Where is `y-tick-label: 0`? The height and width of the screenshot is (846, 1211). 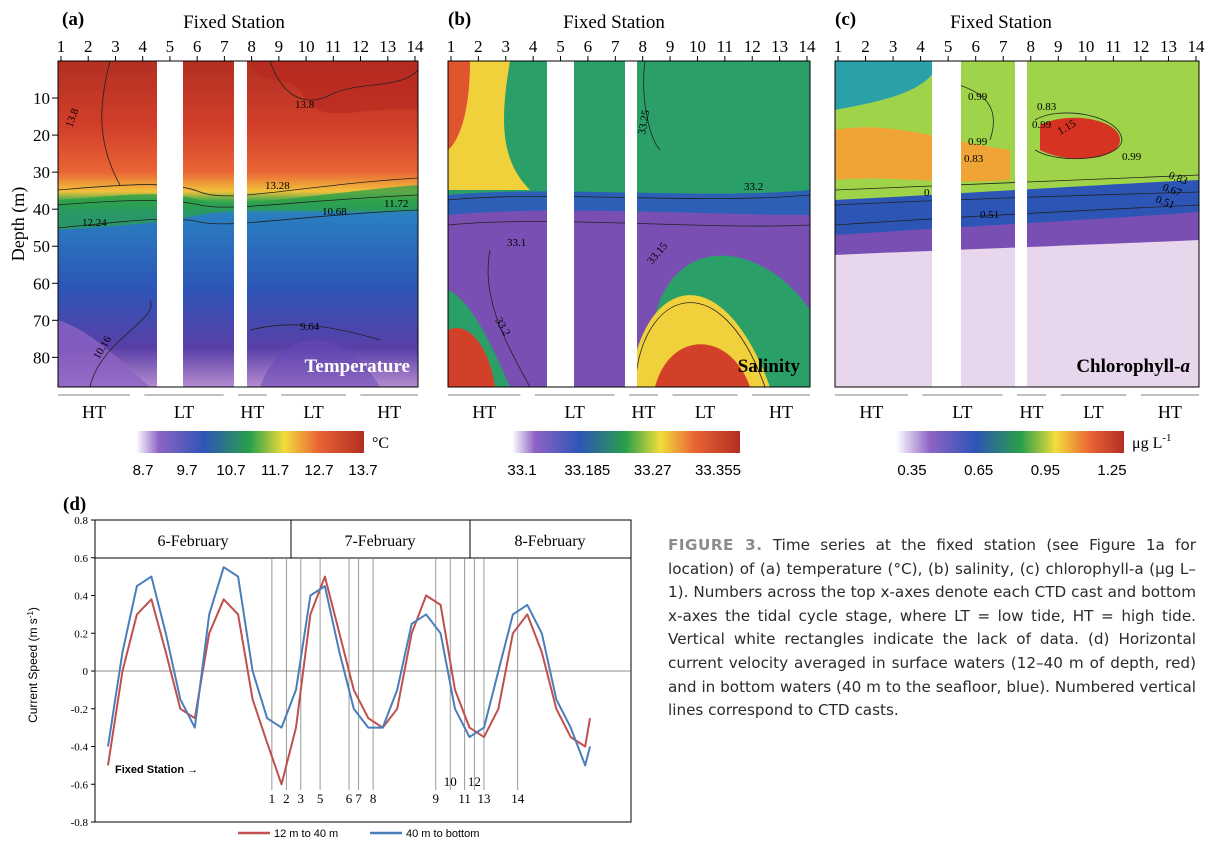
y-tick-label: 0 is located at coordinates (86, 672).